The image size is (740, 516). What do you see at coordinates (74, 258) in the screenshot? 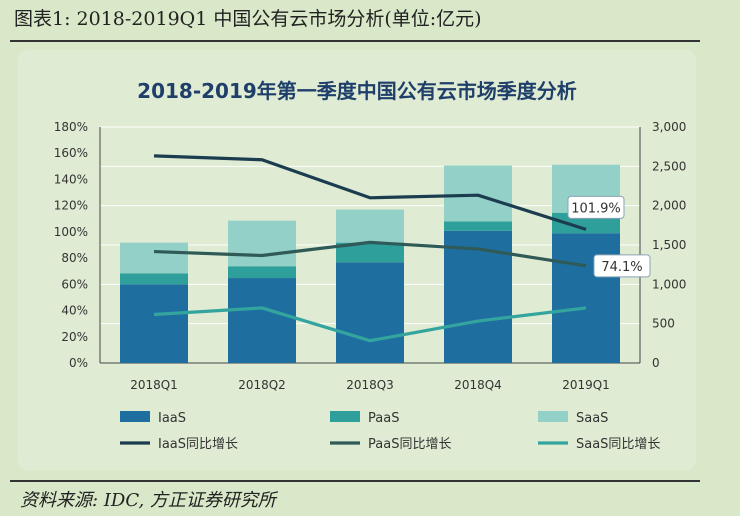
I see `left-axis-tick-label: 80%` at bounding box center [74, 258].